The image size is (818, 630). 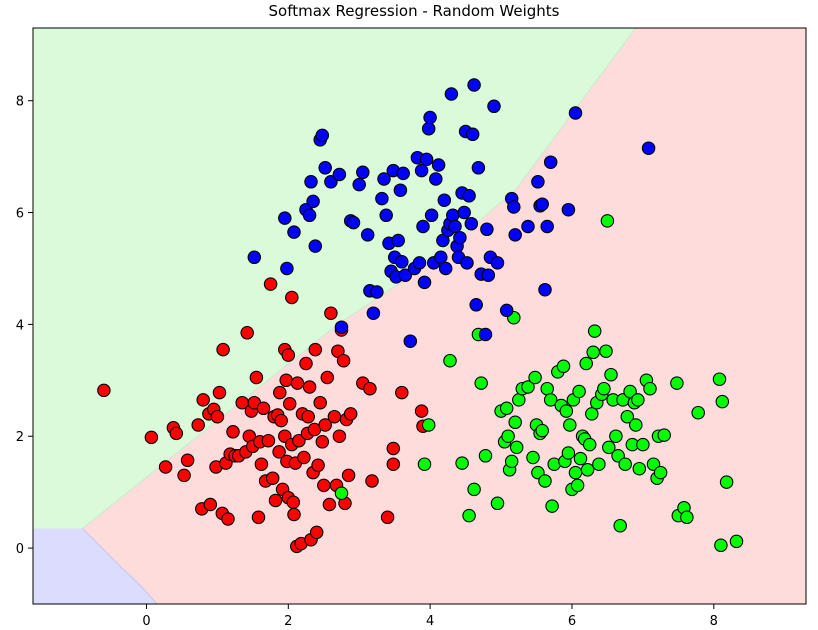 What do you see at coordinates (120, 566) in the screenshot?
I see `boundary-blue-red` at bounding box center [120, 566].